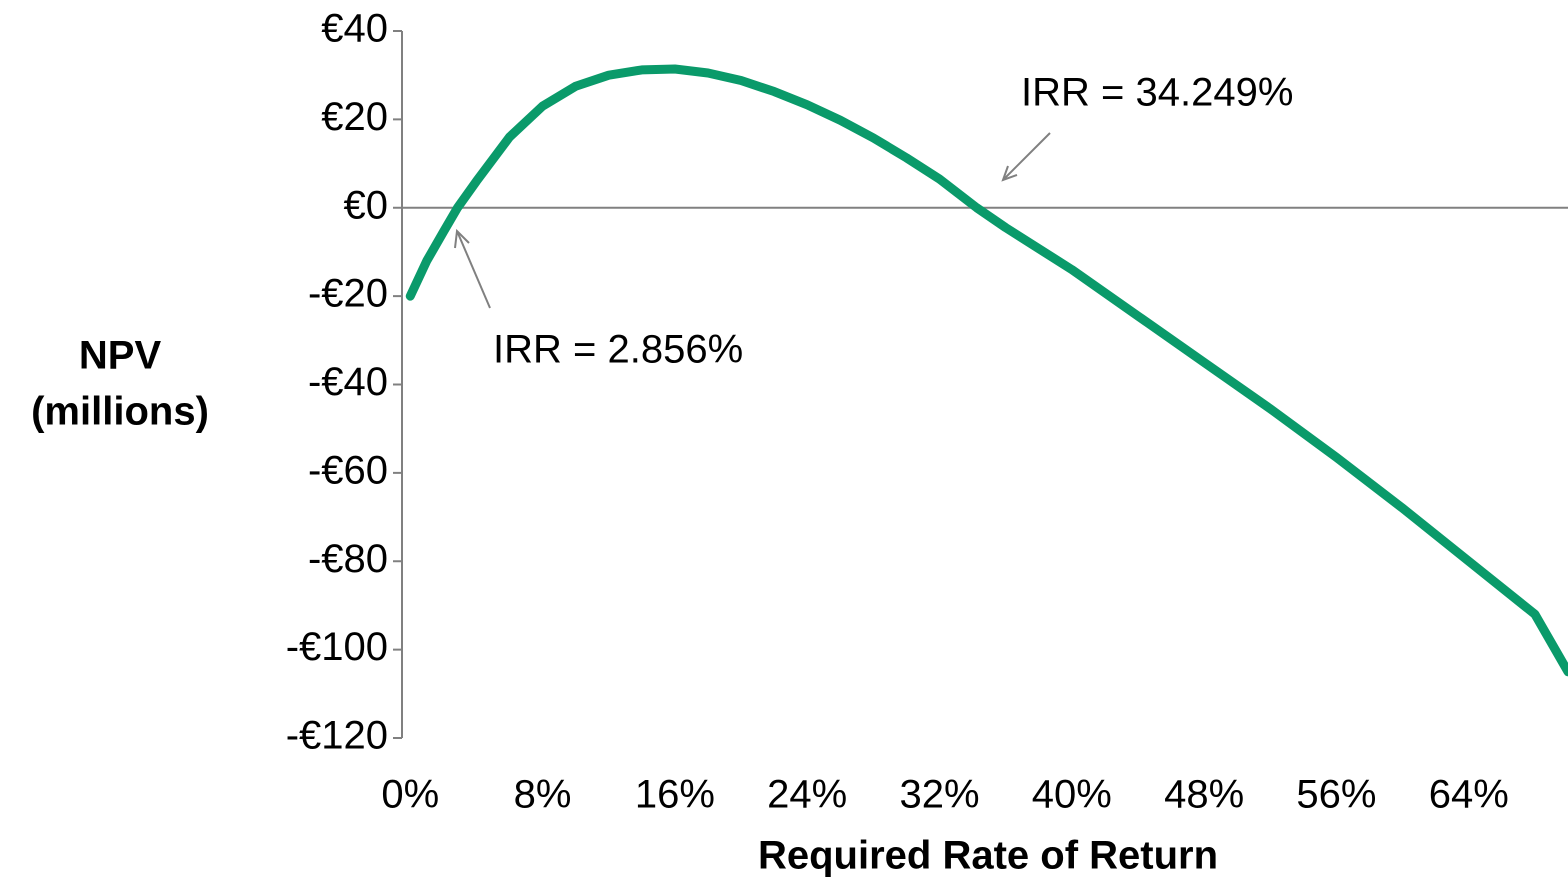  I want to click on x-tick-label: 32%, so click(939, 795).